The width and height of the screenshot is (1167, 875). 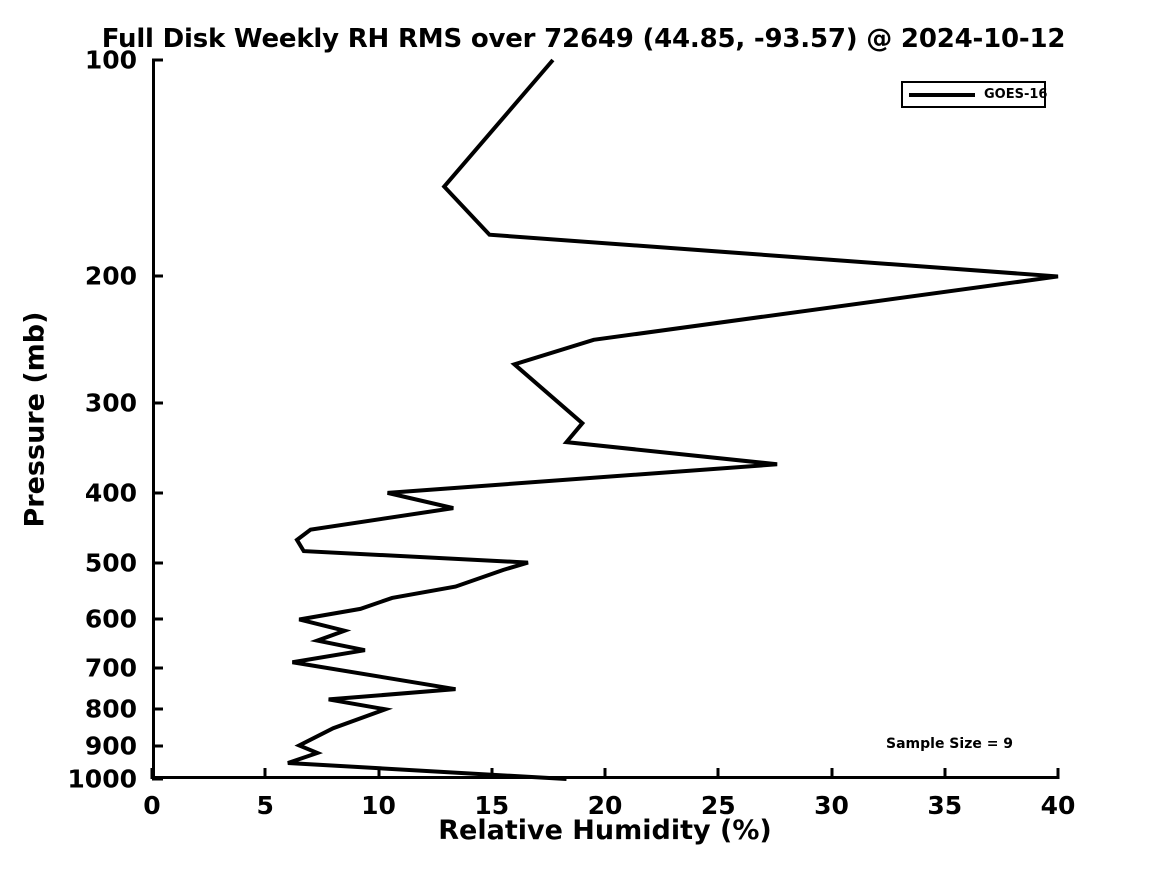 I want to click on sample-size-annotation: Sample Size = 9, so click(x=950, y=744).